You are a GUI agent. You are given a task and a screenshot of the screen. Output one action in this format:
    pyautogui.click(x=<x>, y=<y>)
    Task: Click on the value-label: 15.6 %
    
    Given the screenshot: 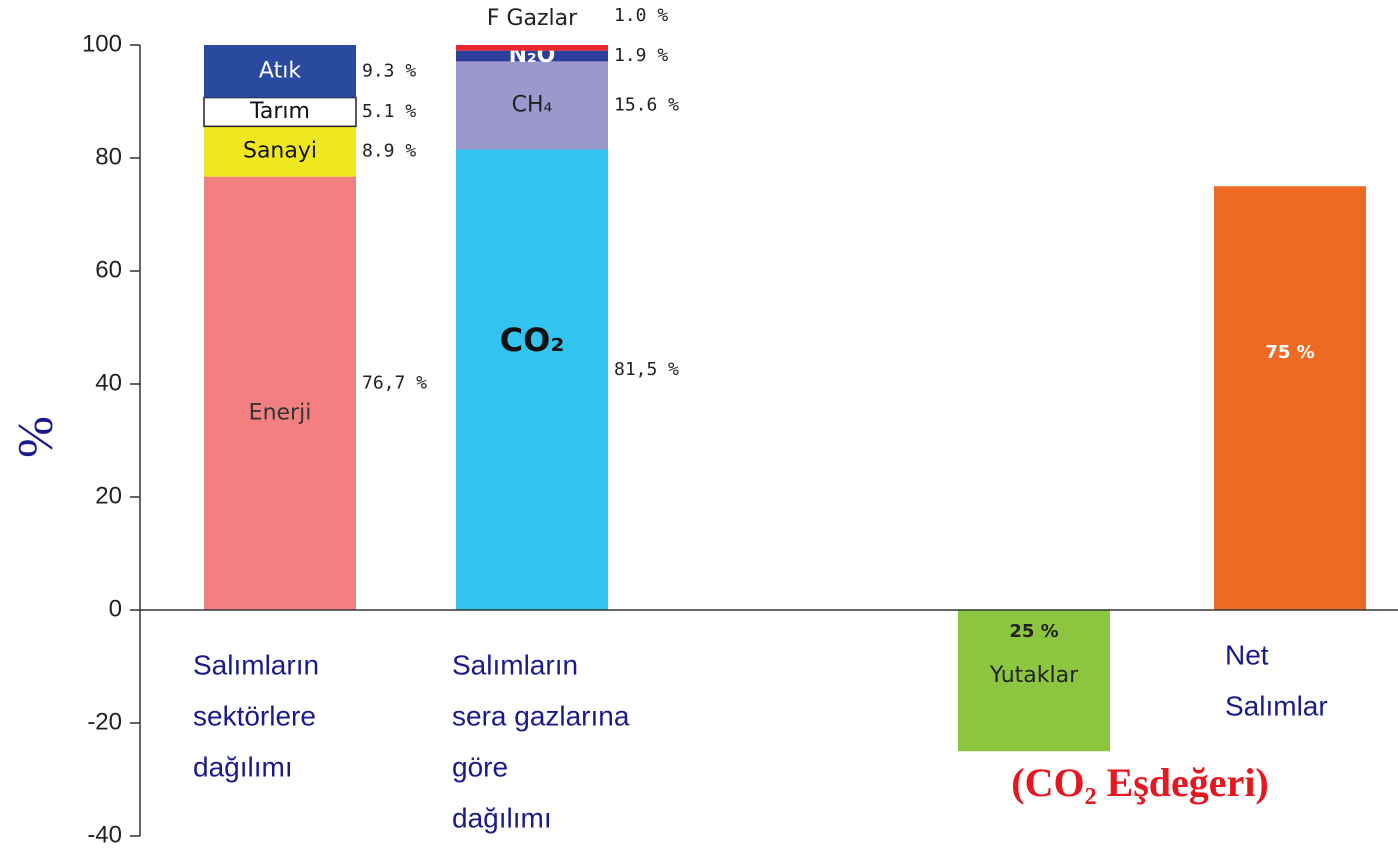 What is the action you would take?
    pyautogui.click(x=646, y=104)
    